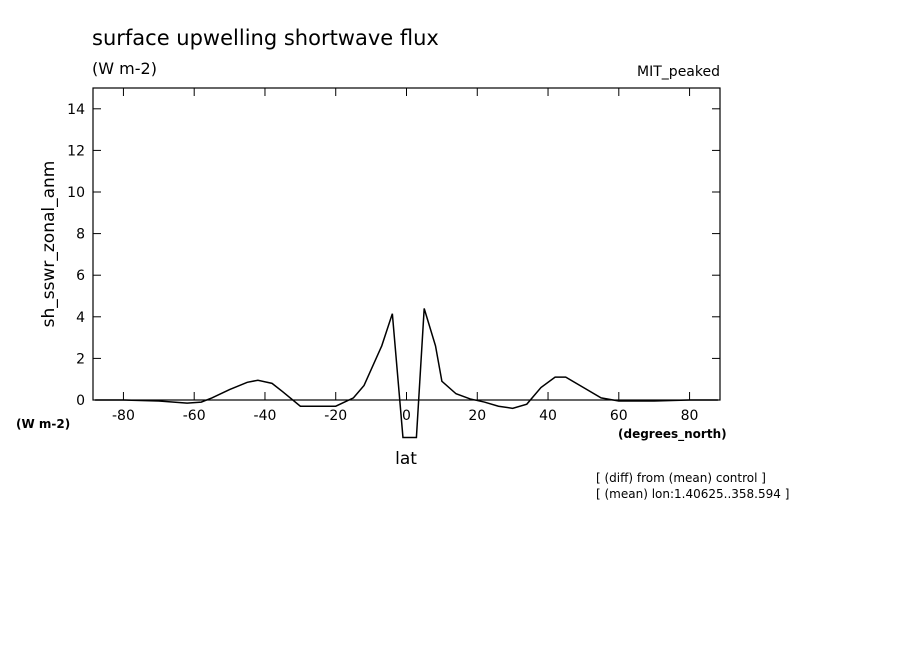 The width and height of the screenshot is (904, 658). Describe the element at coordinates (124, 68) in the screenshot. I see `chart-subtitle: (W m-2)` at that location.